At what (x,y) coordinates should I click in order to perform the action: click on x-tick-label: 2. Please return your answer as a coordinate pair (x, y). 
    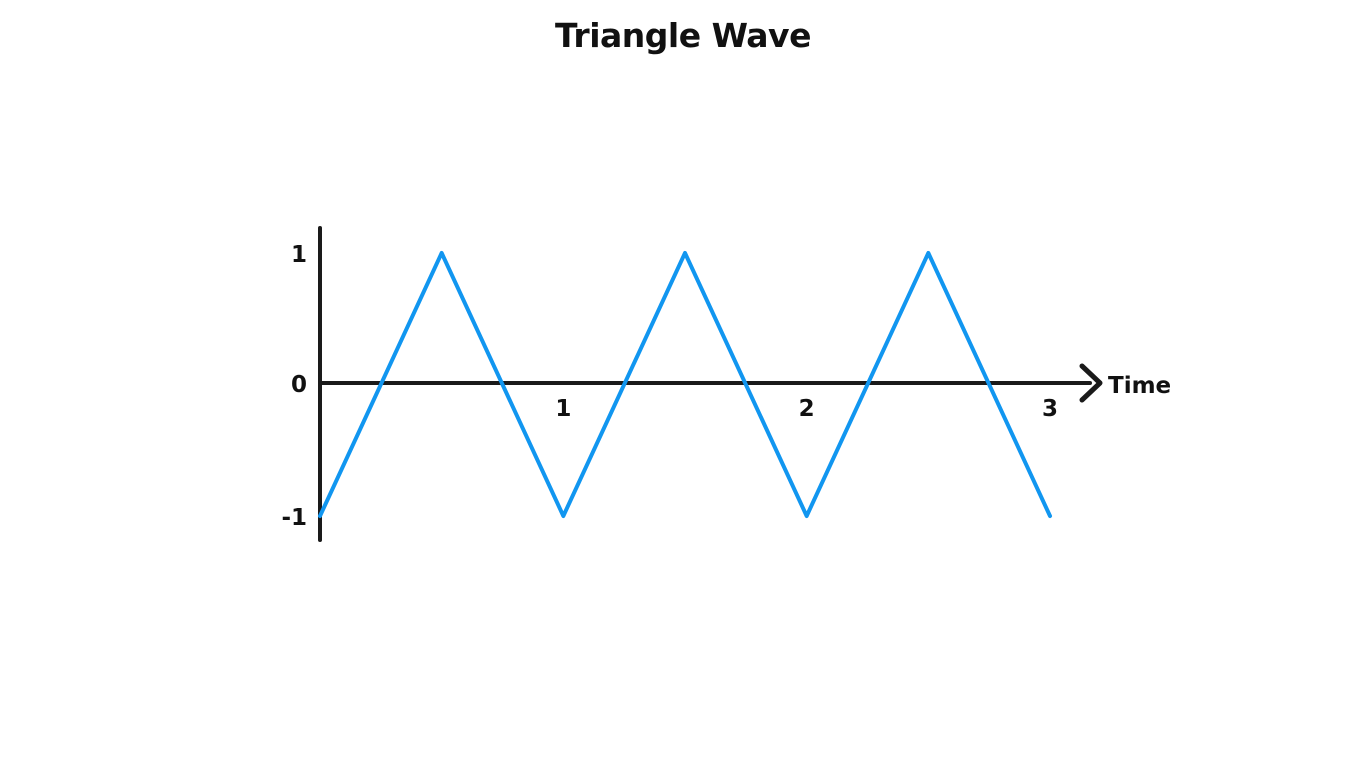
    Looking at the image, I should click on (807, 409).